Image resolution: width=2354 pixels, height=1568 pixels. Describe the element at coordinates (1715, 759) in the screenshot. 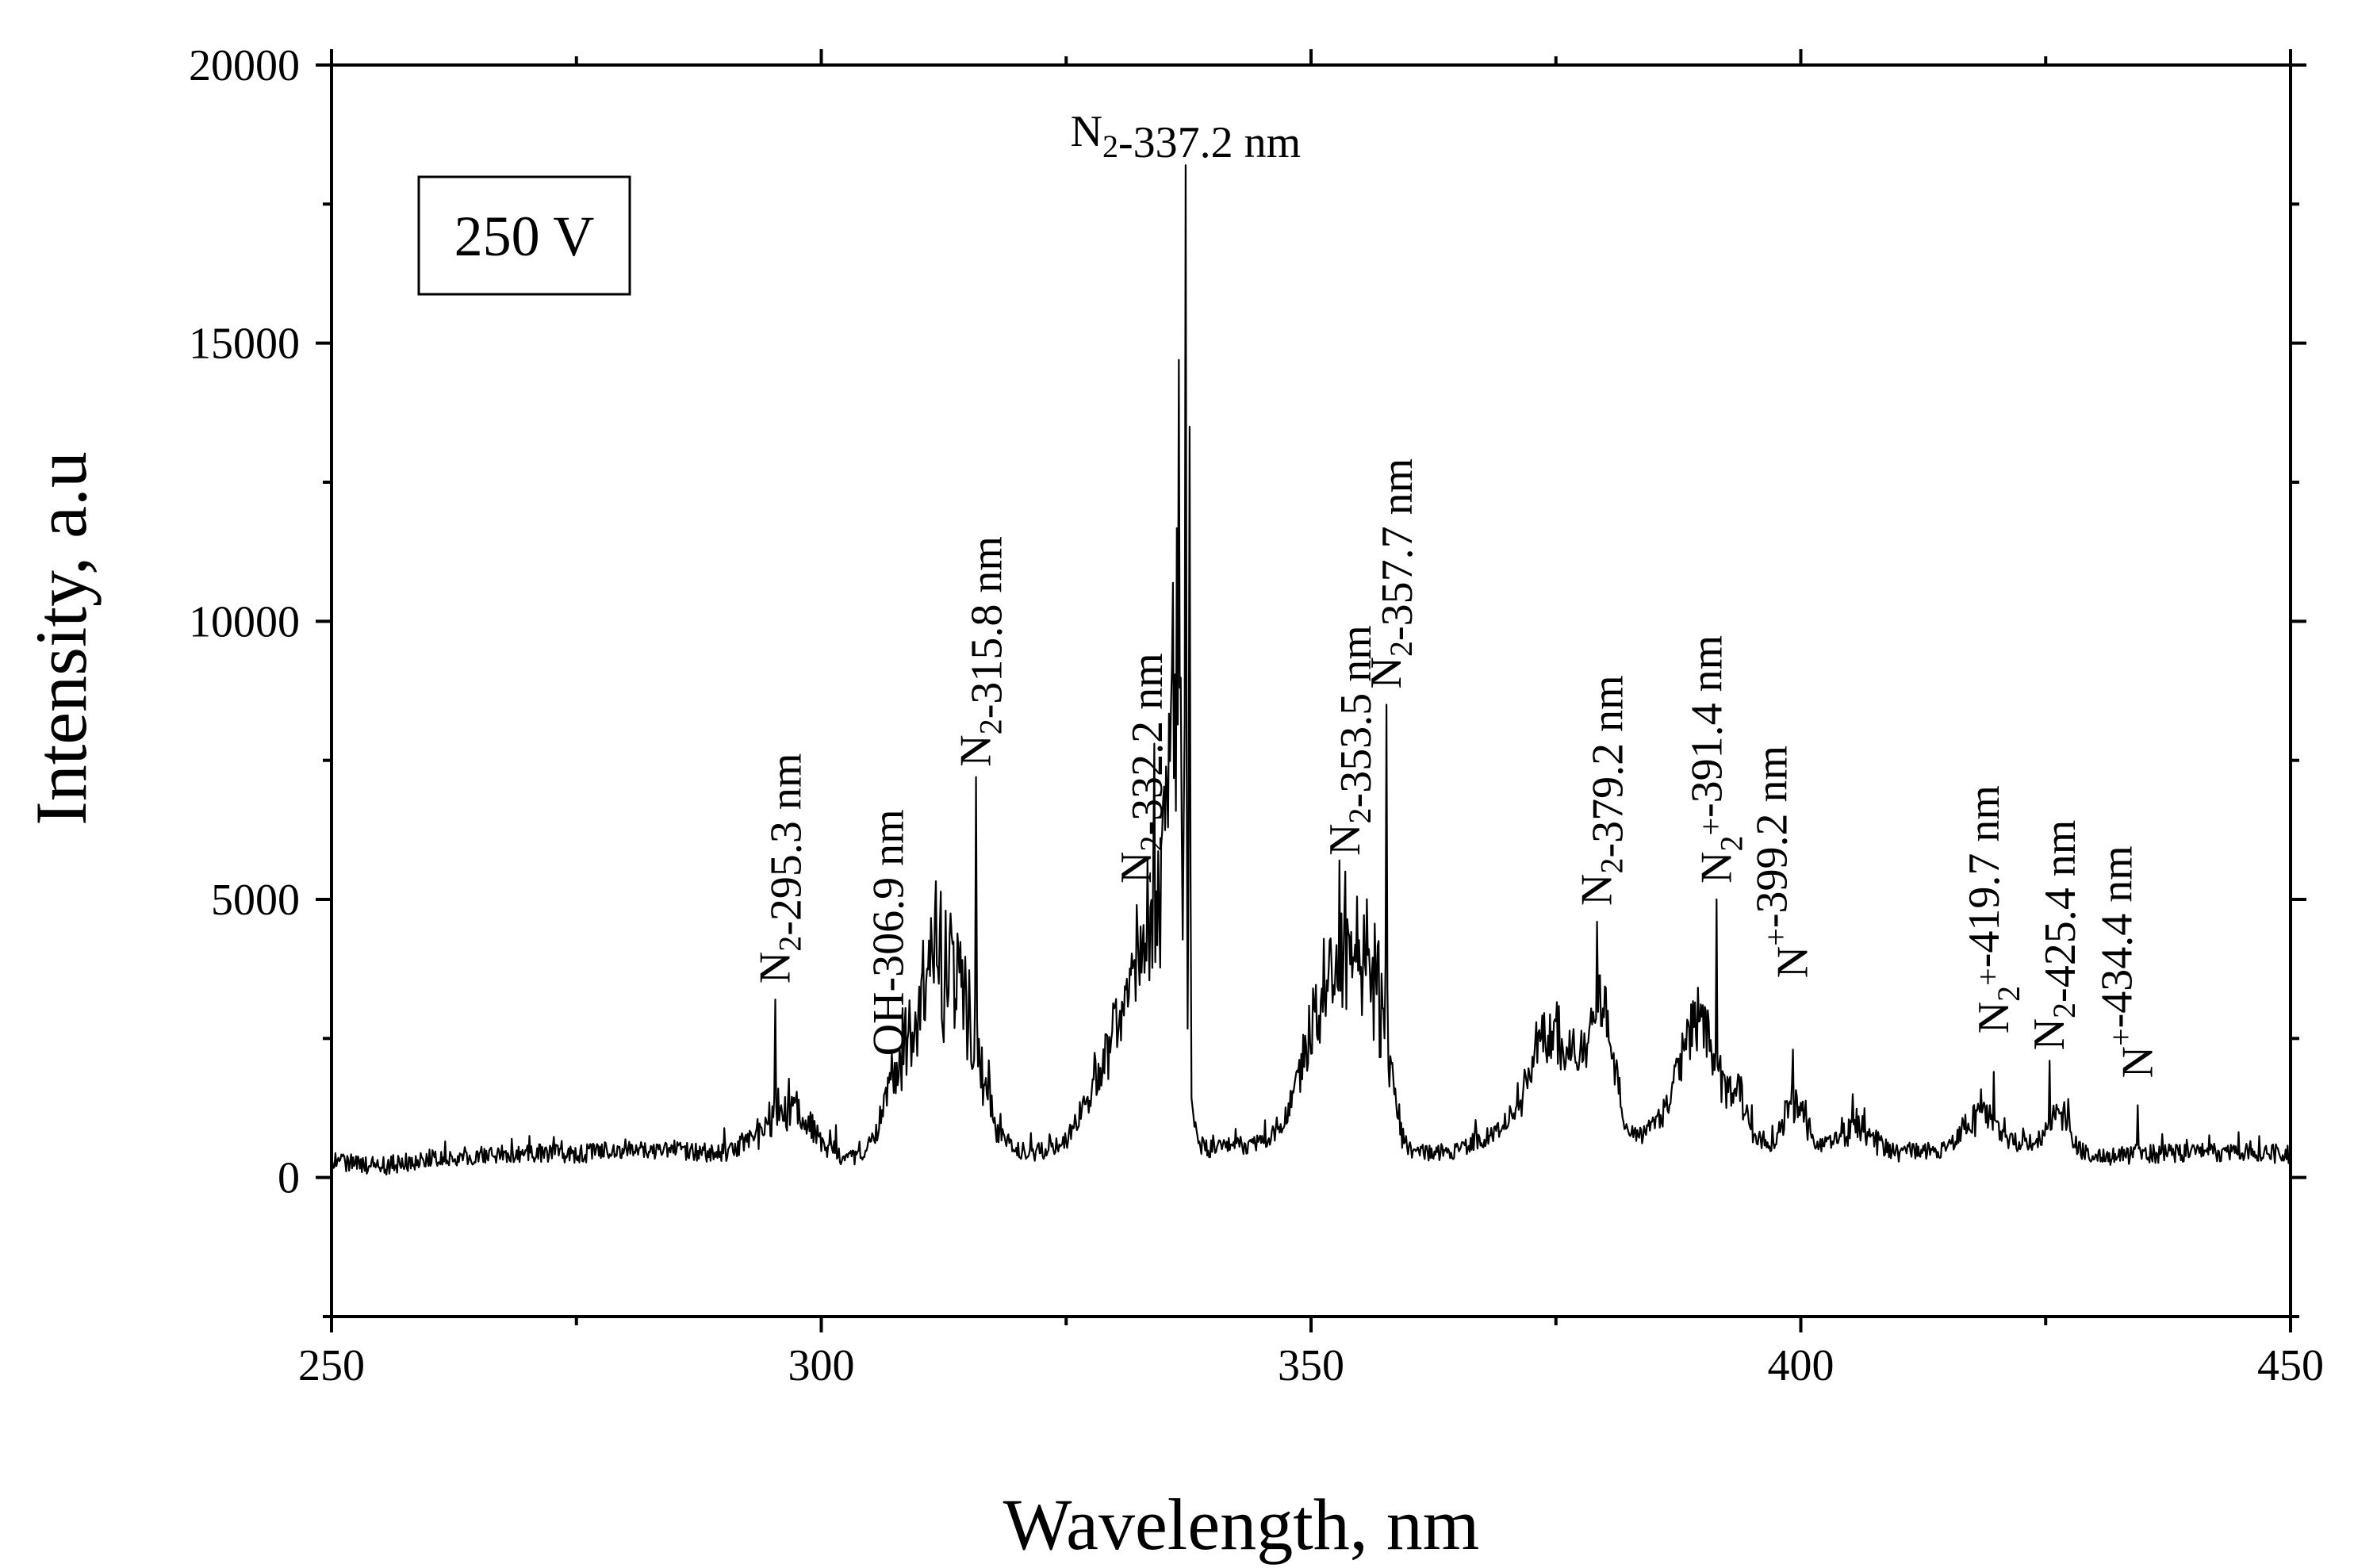

I see `peak-label: N2+-391.4 nm` at that location.